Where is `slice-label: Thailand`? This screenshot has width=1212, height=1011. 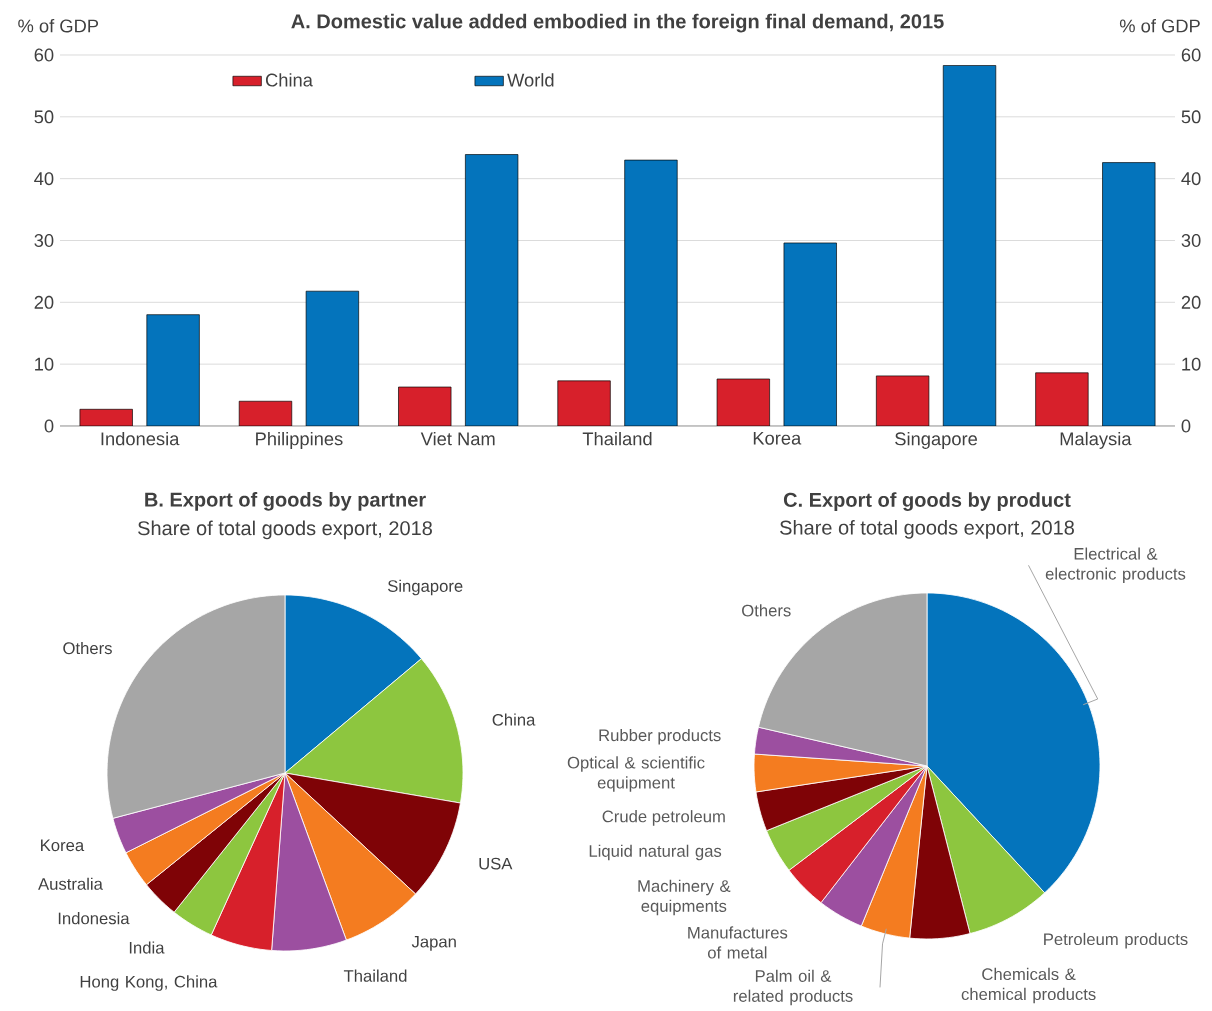 slice-label: Thailand is located at coordinates (375, 975).